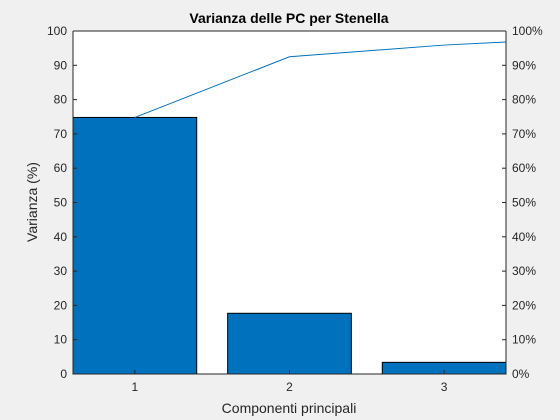  Describe the element at coordinates (444, 387) in the screenshot. I see `x-tick-label-3: 3` at that location.